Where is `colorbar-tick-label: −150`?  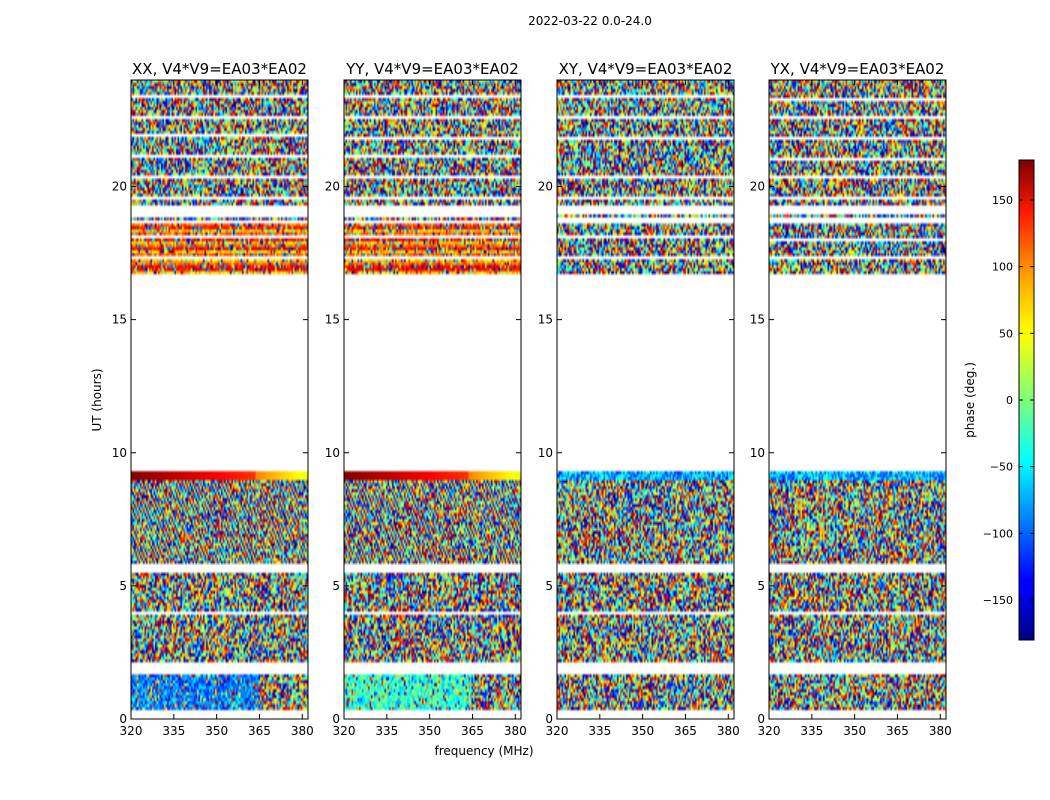 colorbar-tick-label: −150 is located at coordinates (998, 600).